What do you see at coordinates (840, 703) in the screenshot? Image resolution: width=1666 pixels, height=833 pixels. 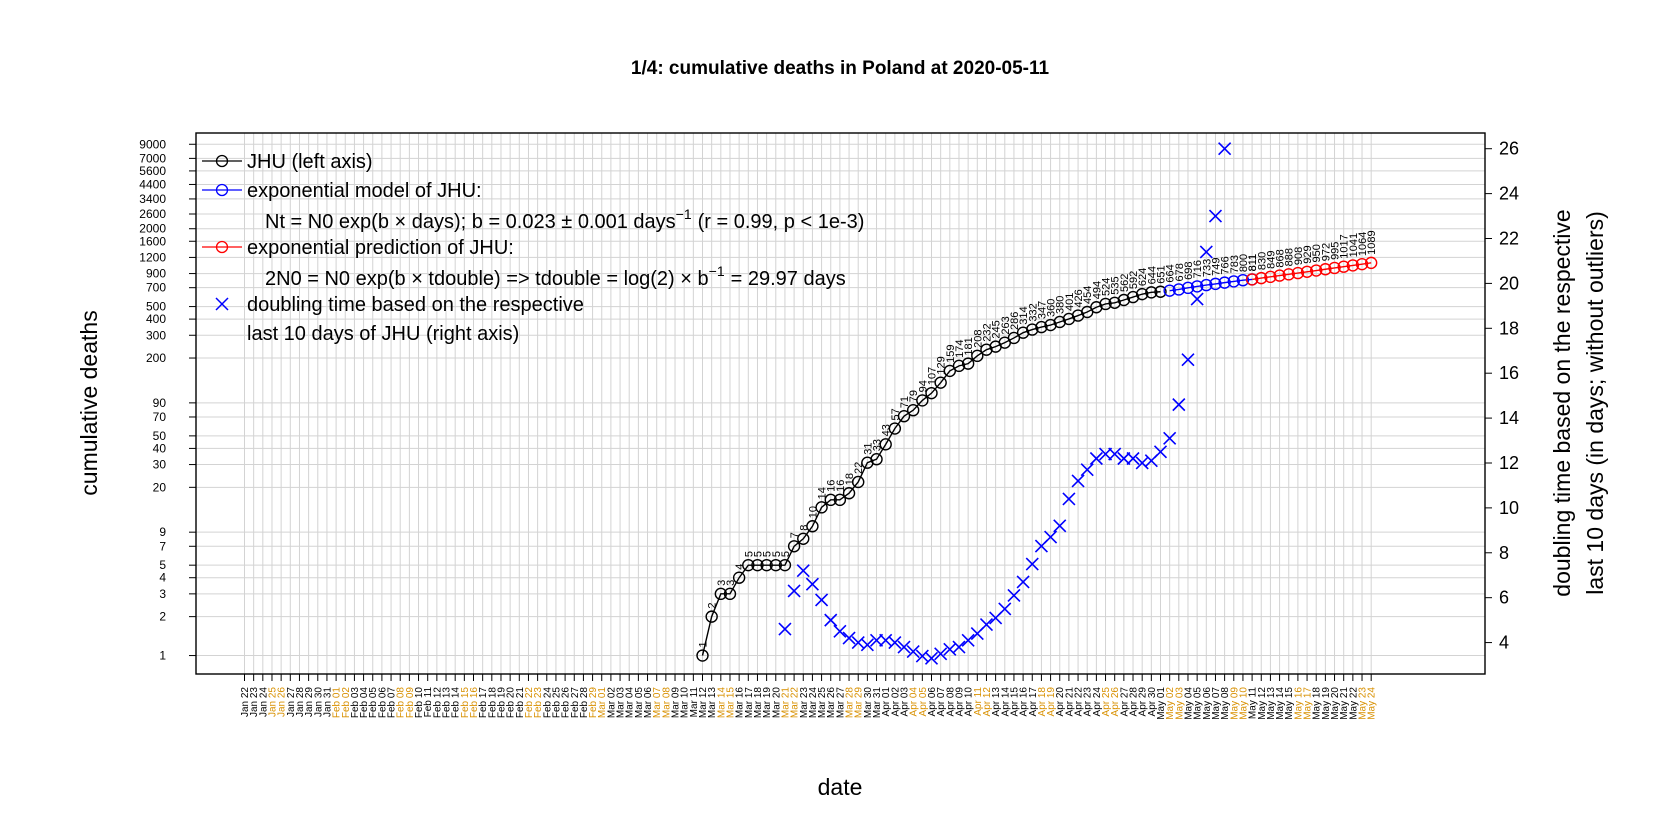 I see `x-tick-label: Mar 27` at bounding box center [840, 703].